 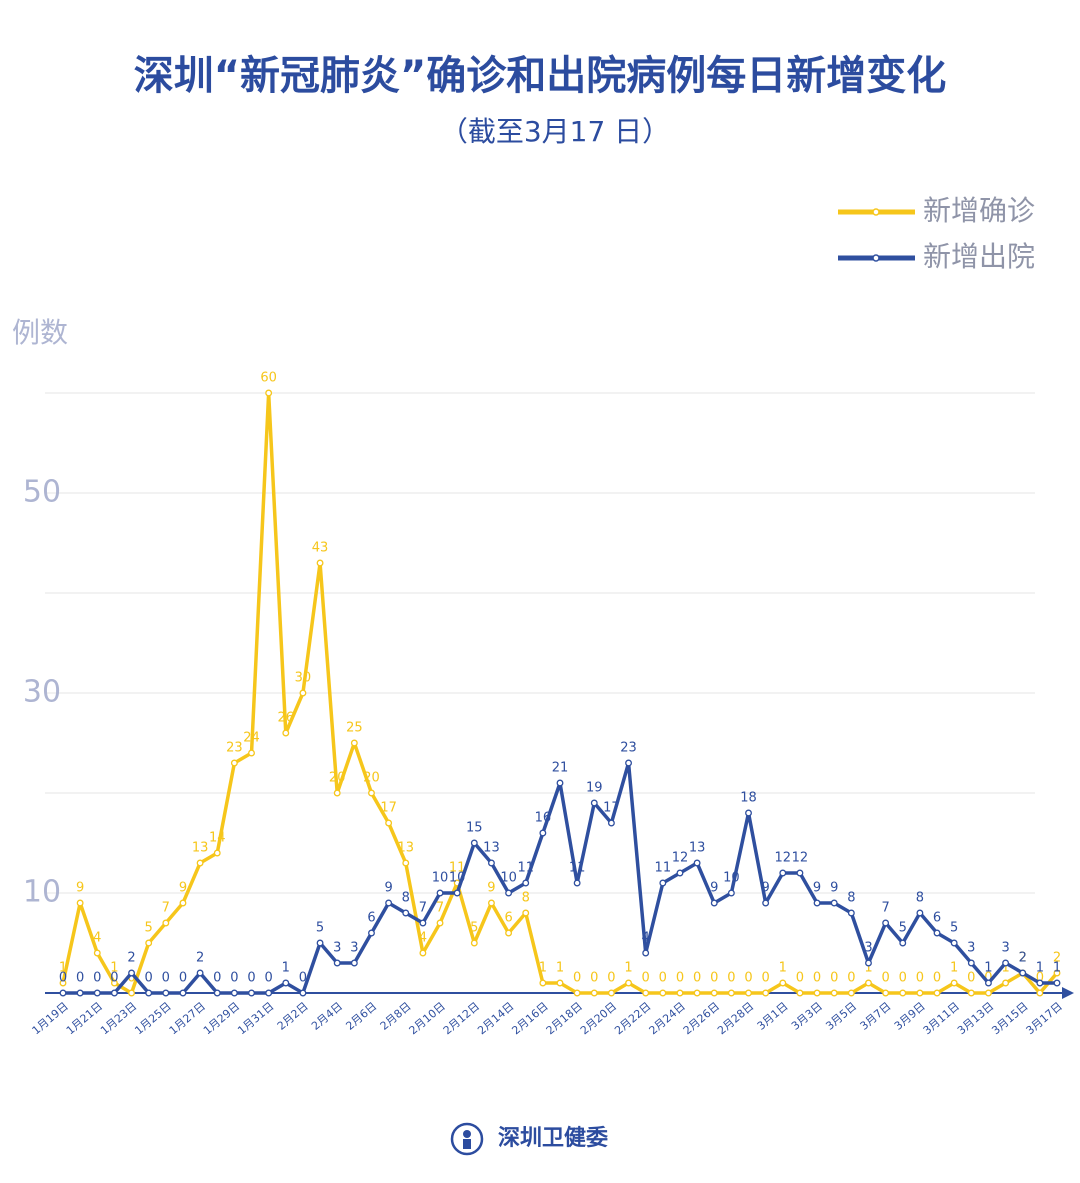 I want to click on x-tick-label: 2月12日, so click(x=461, y=1019).